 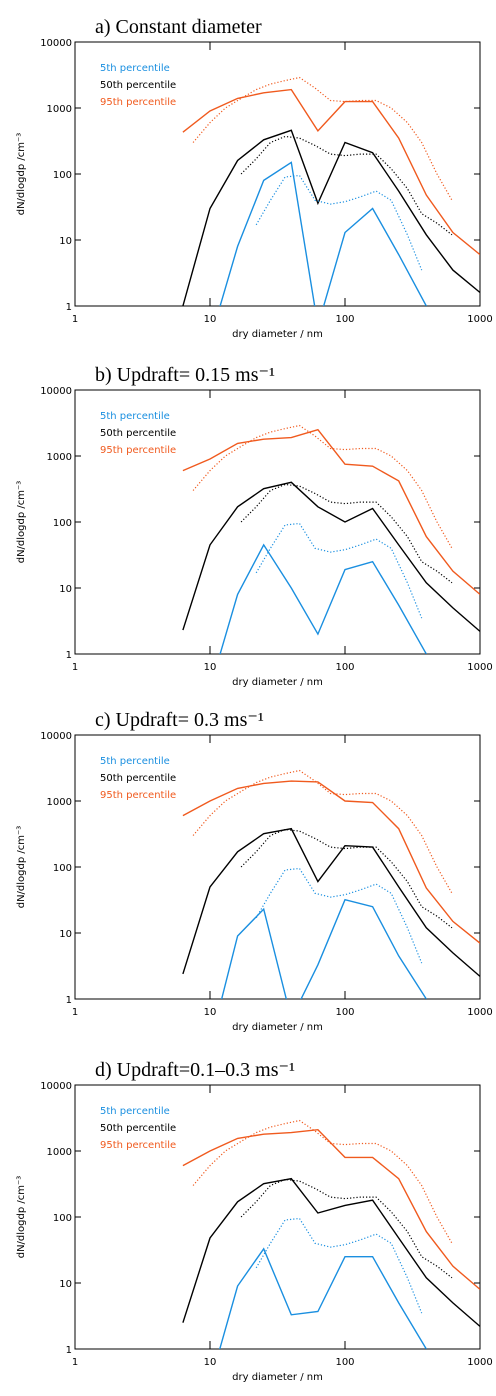 I want to click on panel-title: d) Updraft=0.1–0.3 ms⁻¹, so click(x=195, y=1070).